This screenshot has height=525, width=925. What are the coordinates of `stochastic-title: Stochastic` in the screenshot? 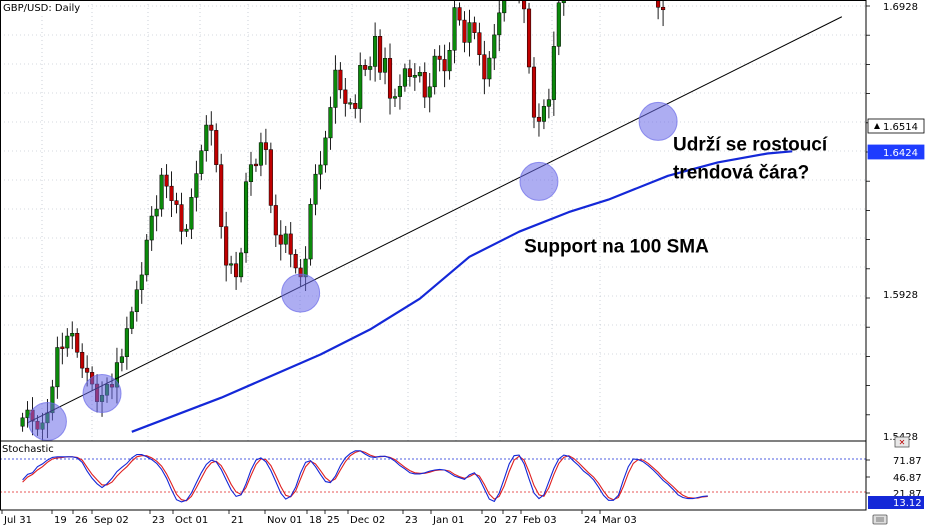 It's located at (28, 449).